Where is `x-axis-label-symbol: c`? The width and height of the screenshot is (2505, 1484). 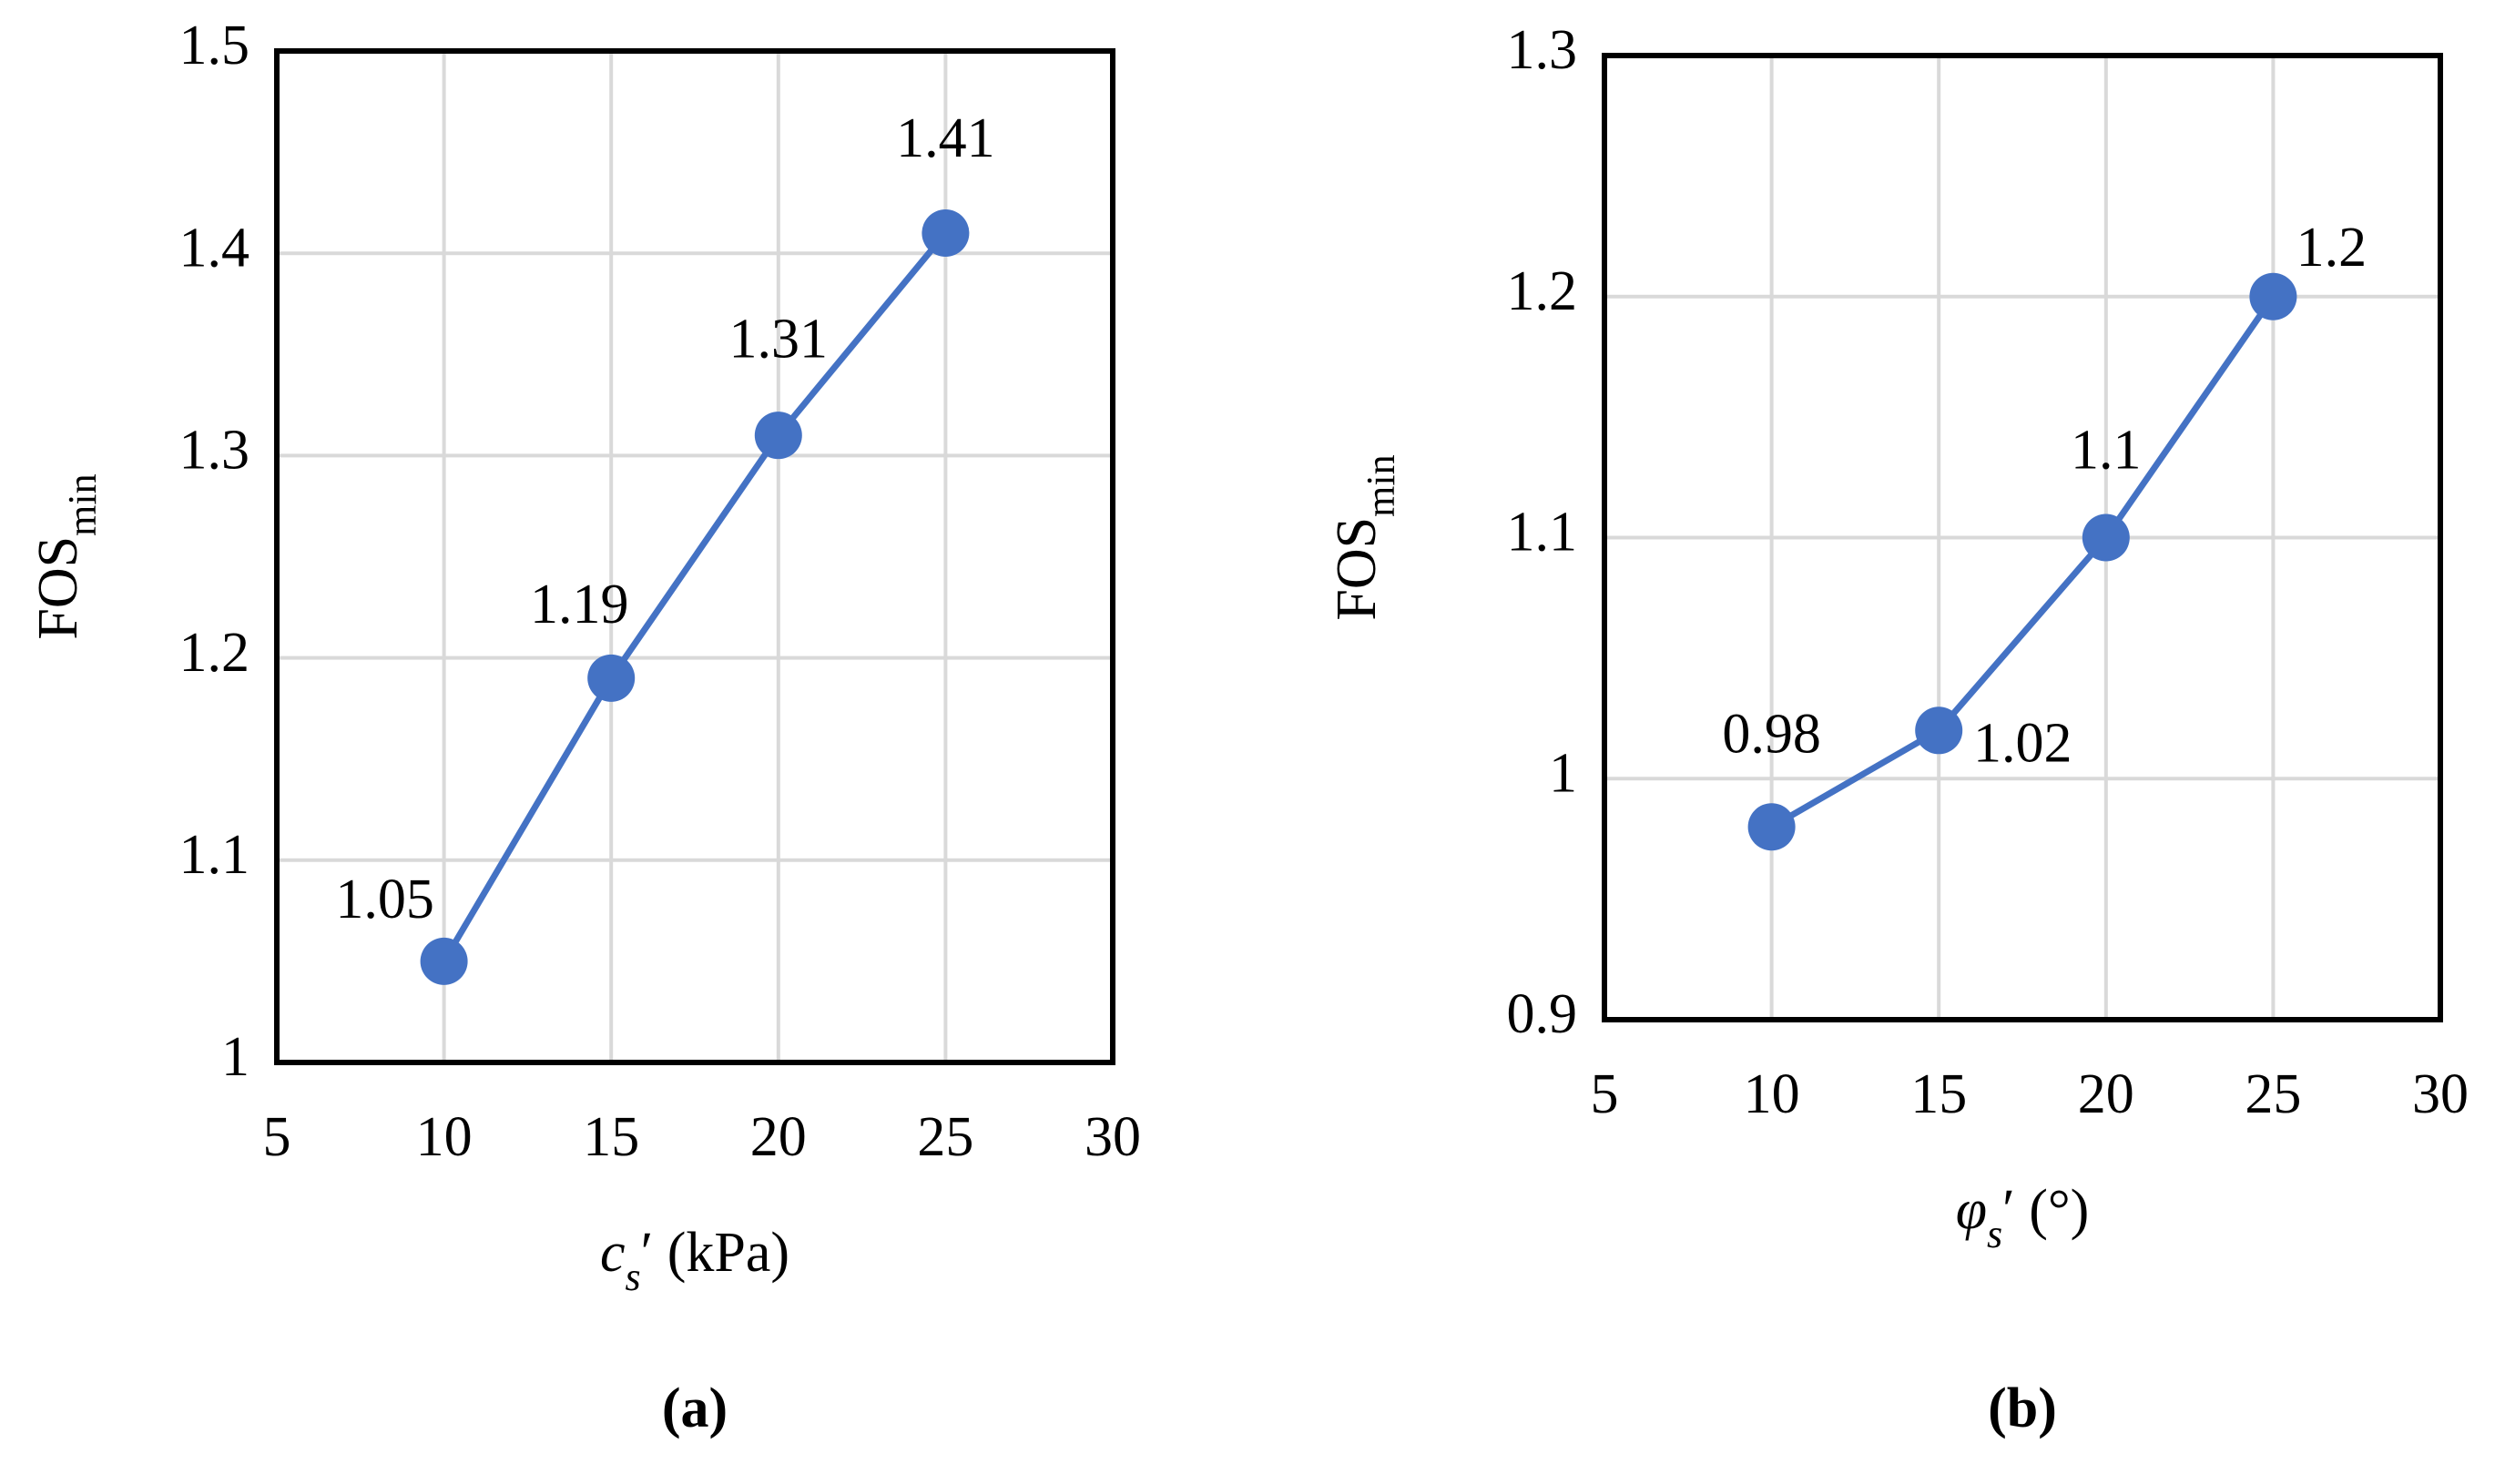 x-axis-label-symbol: c is located at coordinates (613, 1253).